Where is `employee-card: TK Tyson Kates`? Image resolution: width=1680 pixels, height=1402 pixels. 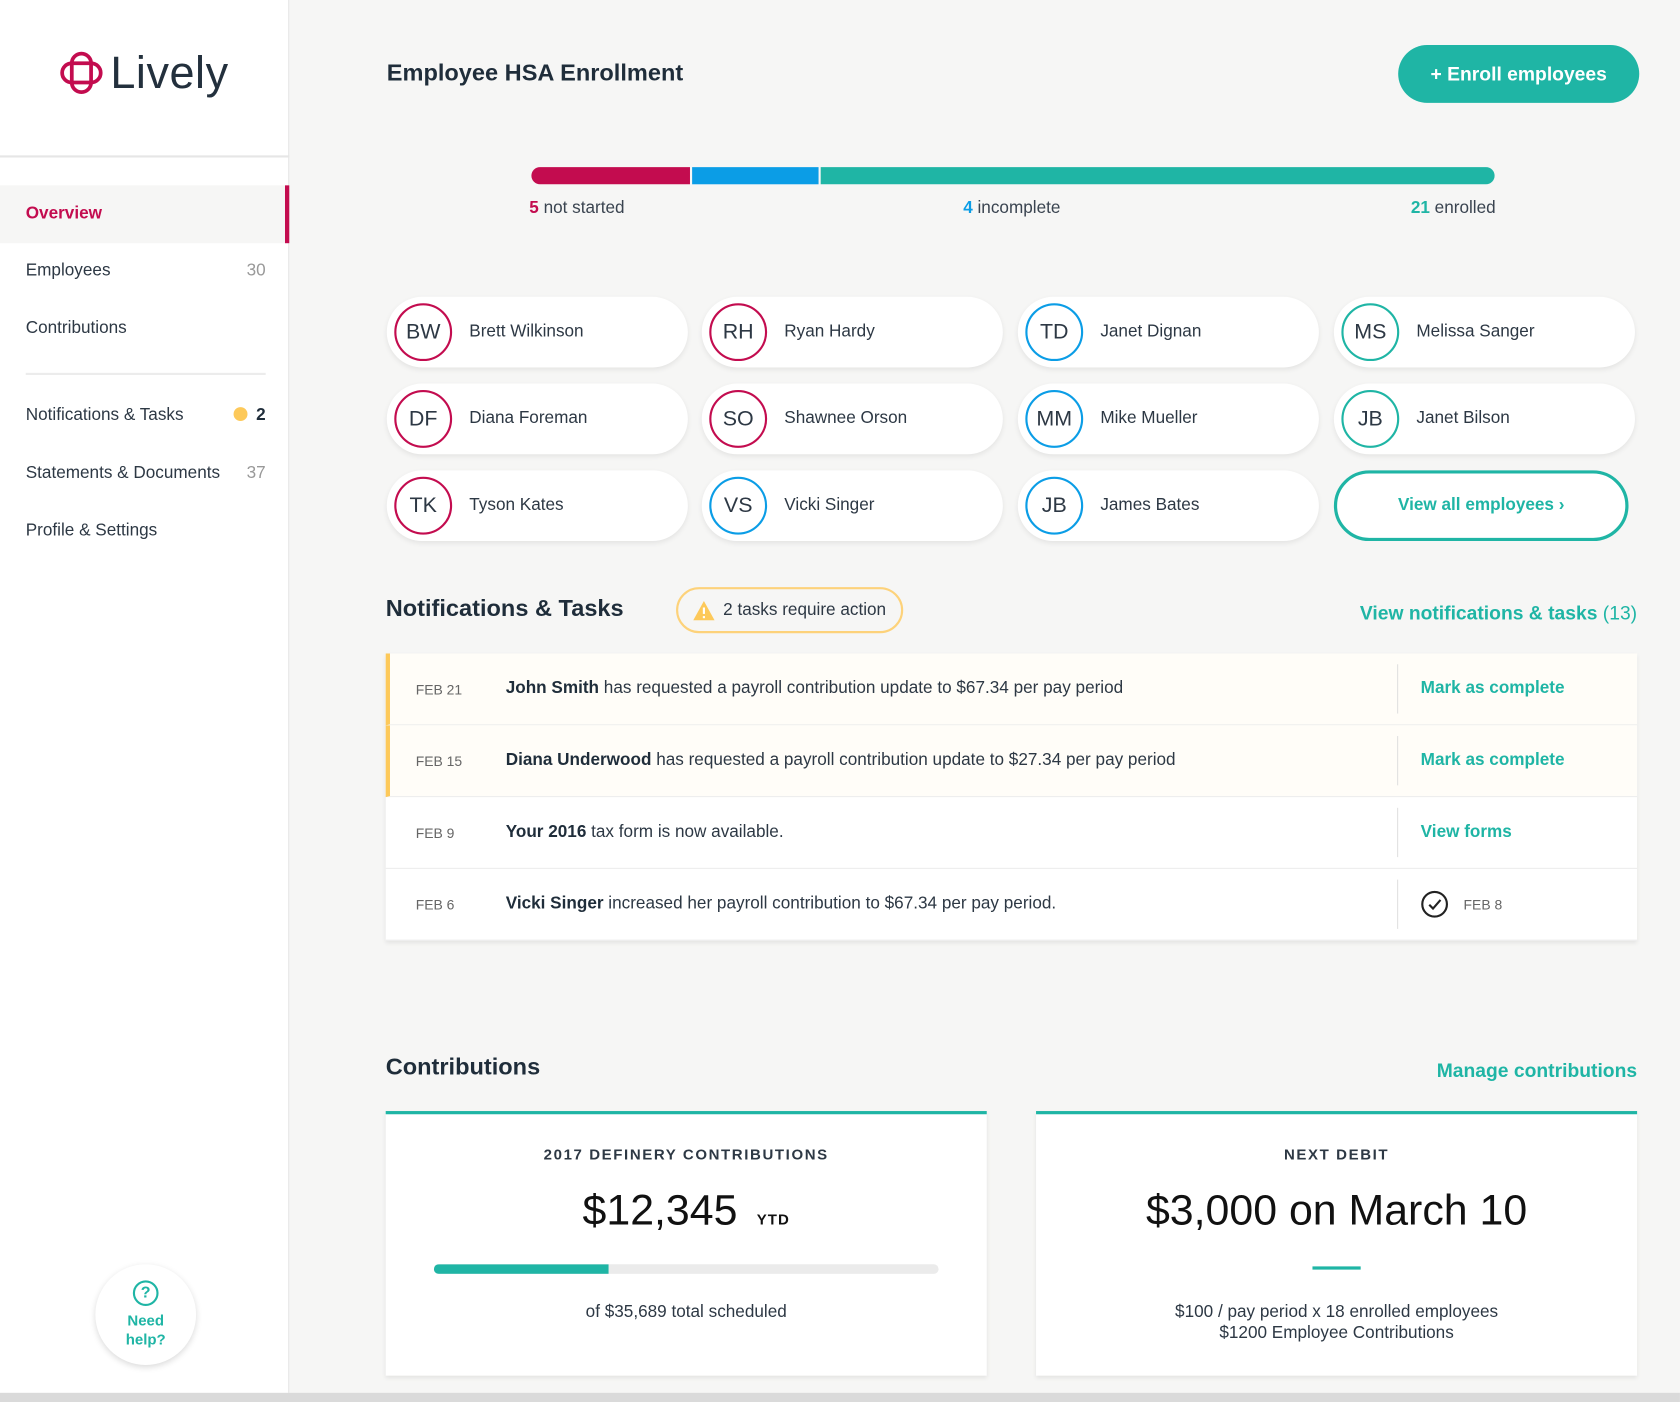
employee-card: TK Tyson Kates is located at coordinates (537, 506).